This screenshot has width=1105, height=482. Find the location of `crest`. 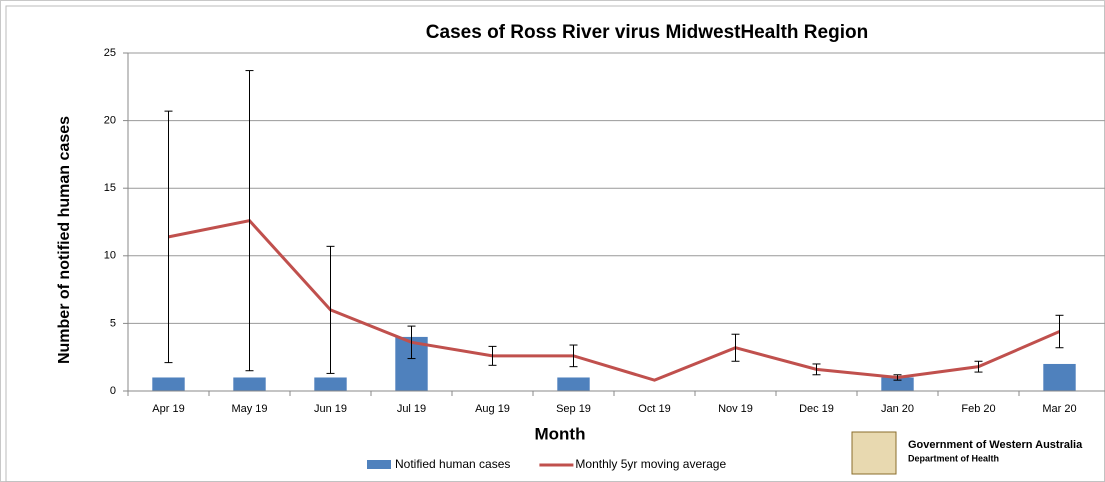

crest is located at coordinates (874, 453).